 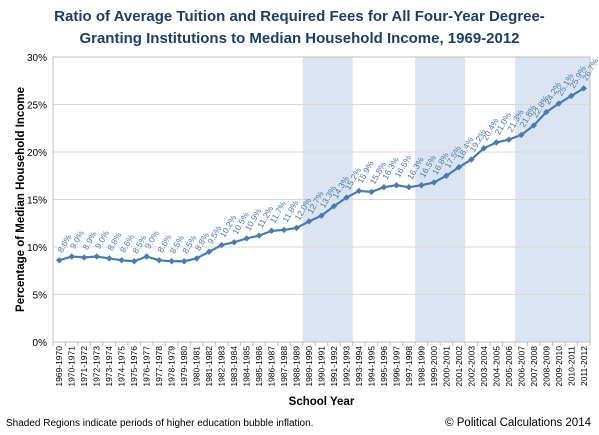 I want to click on x-tick-label: 1976-1977, so click(x=147, y=366).